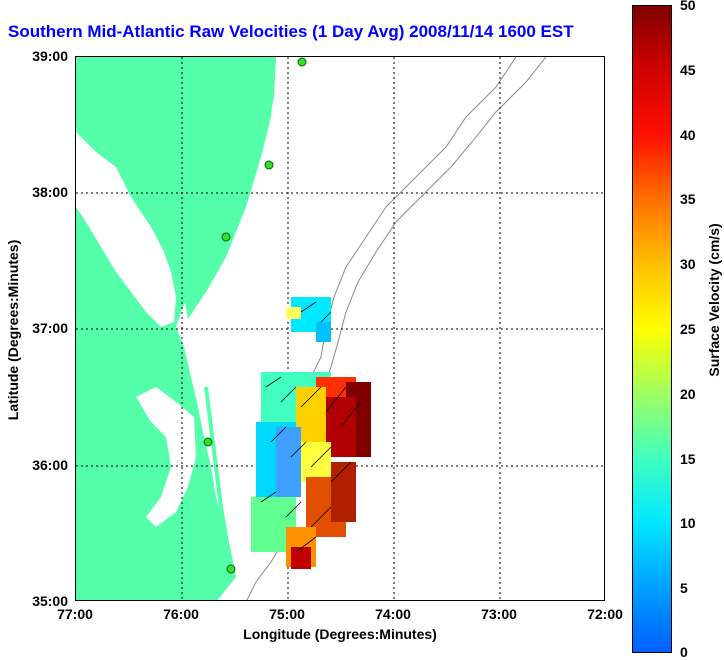 This screenshot has height=660, width=724. I want to click on x-tick-76: 76:00, so click(181, 614).